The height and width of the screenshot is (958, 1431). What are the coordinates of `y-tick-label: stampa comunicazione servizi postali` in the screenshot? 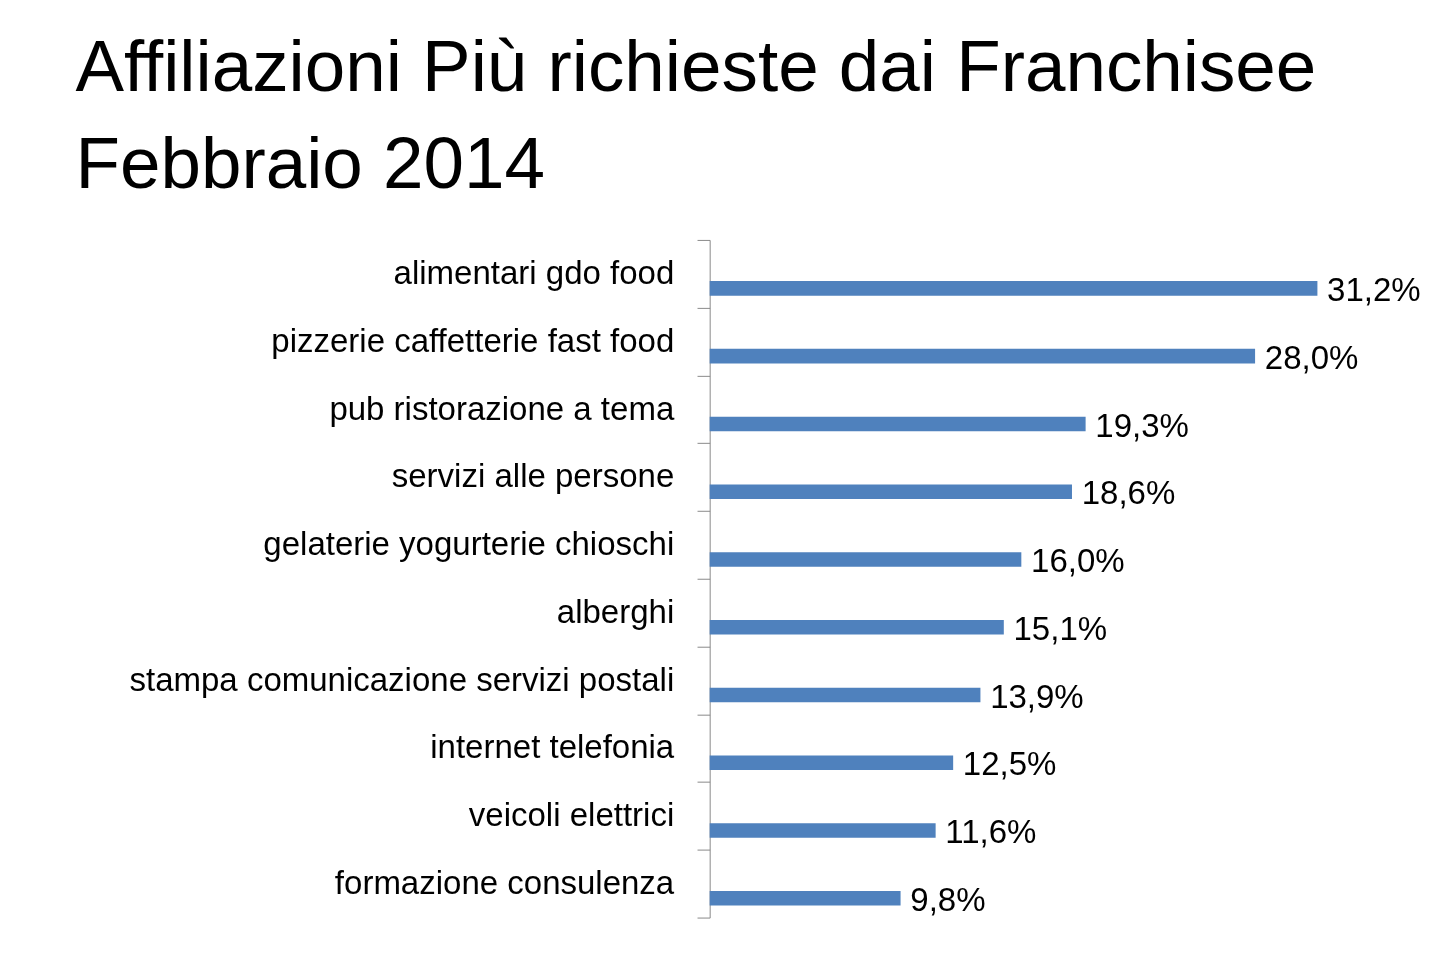 It's located at (402, 679).